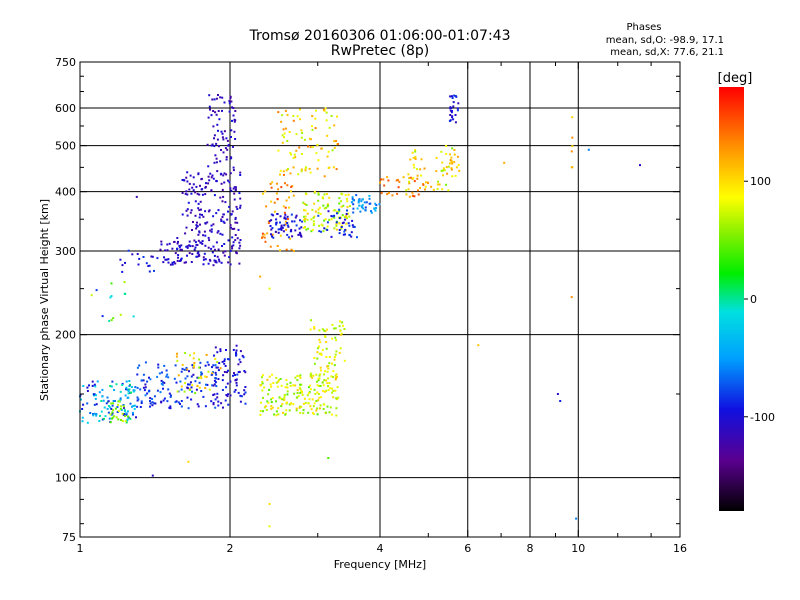 The image size is (800, 600). I want to click on colorbar-tick-label: 0, so click(753, 299).